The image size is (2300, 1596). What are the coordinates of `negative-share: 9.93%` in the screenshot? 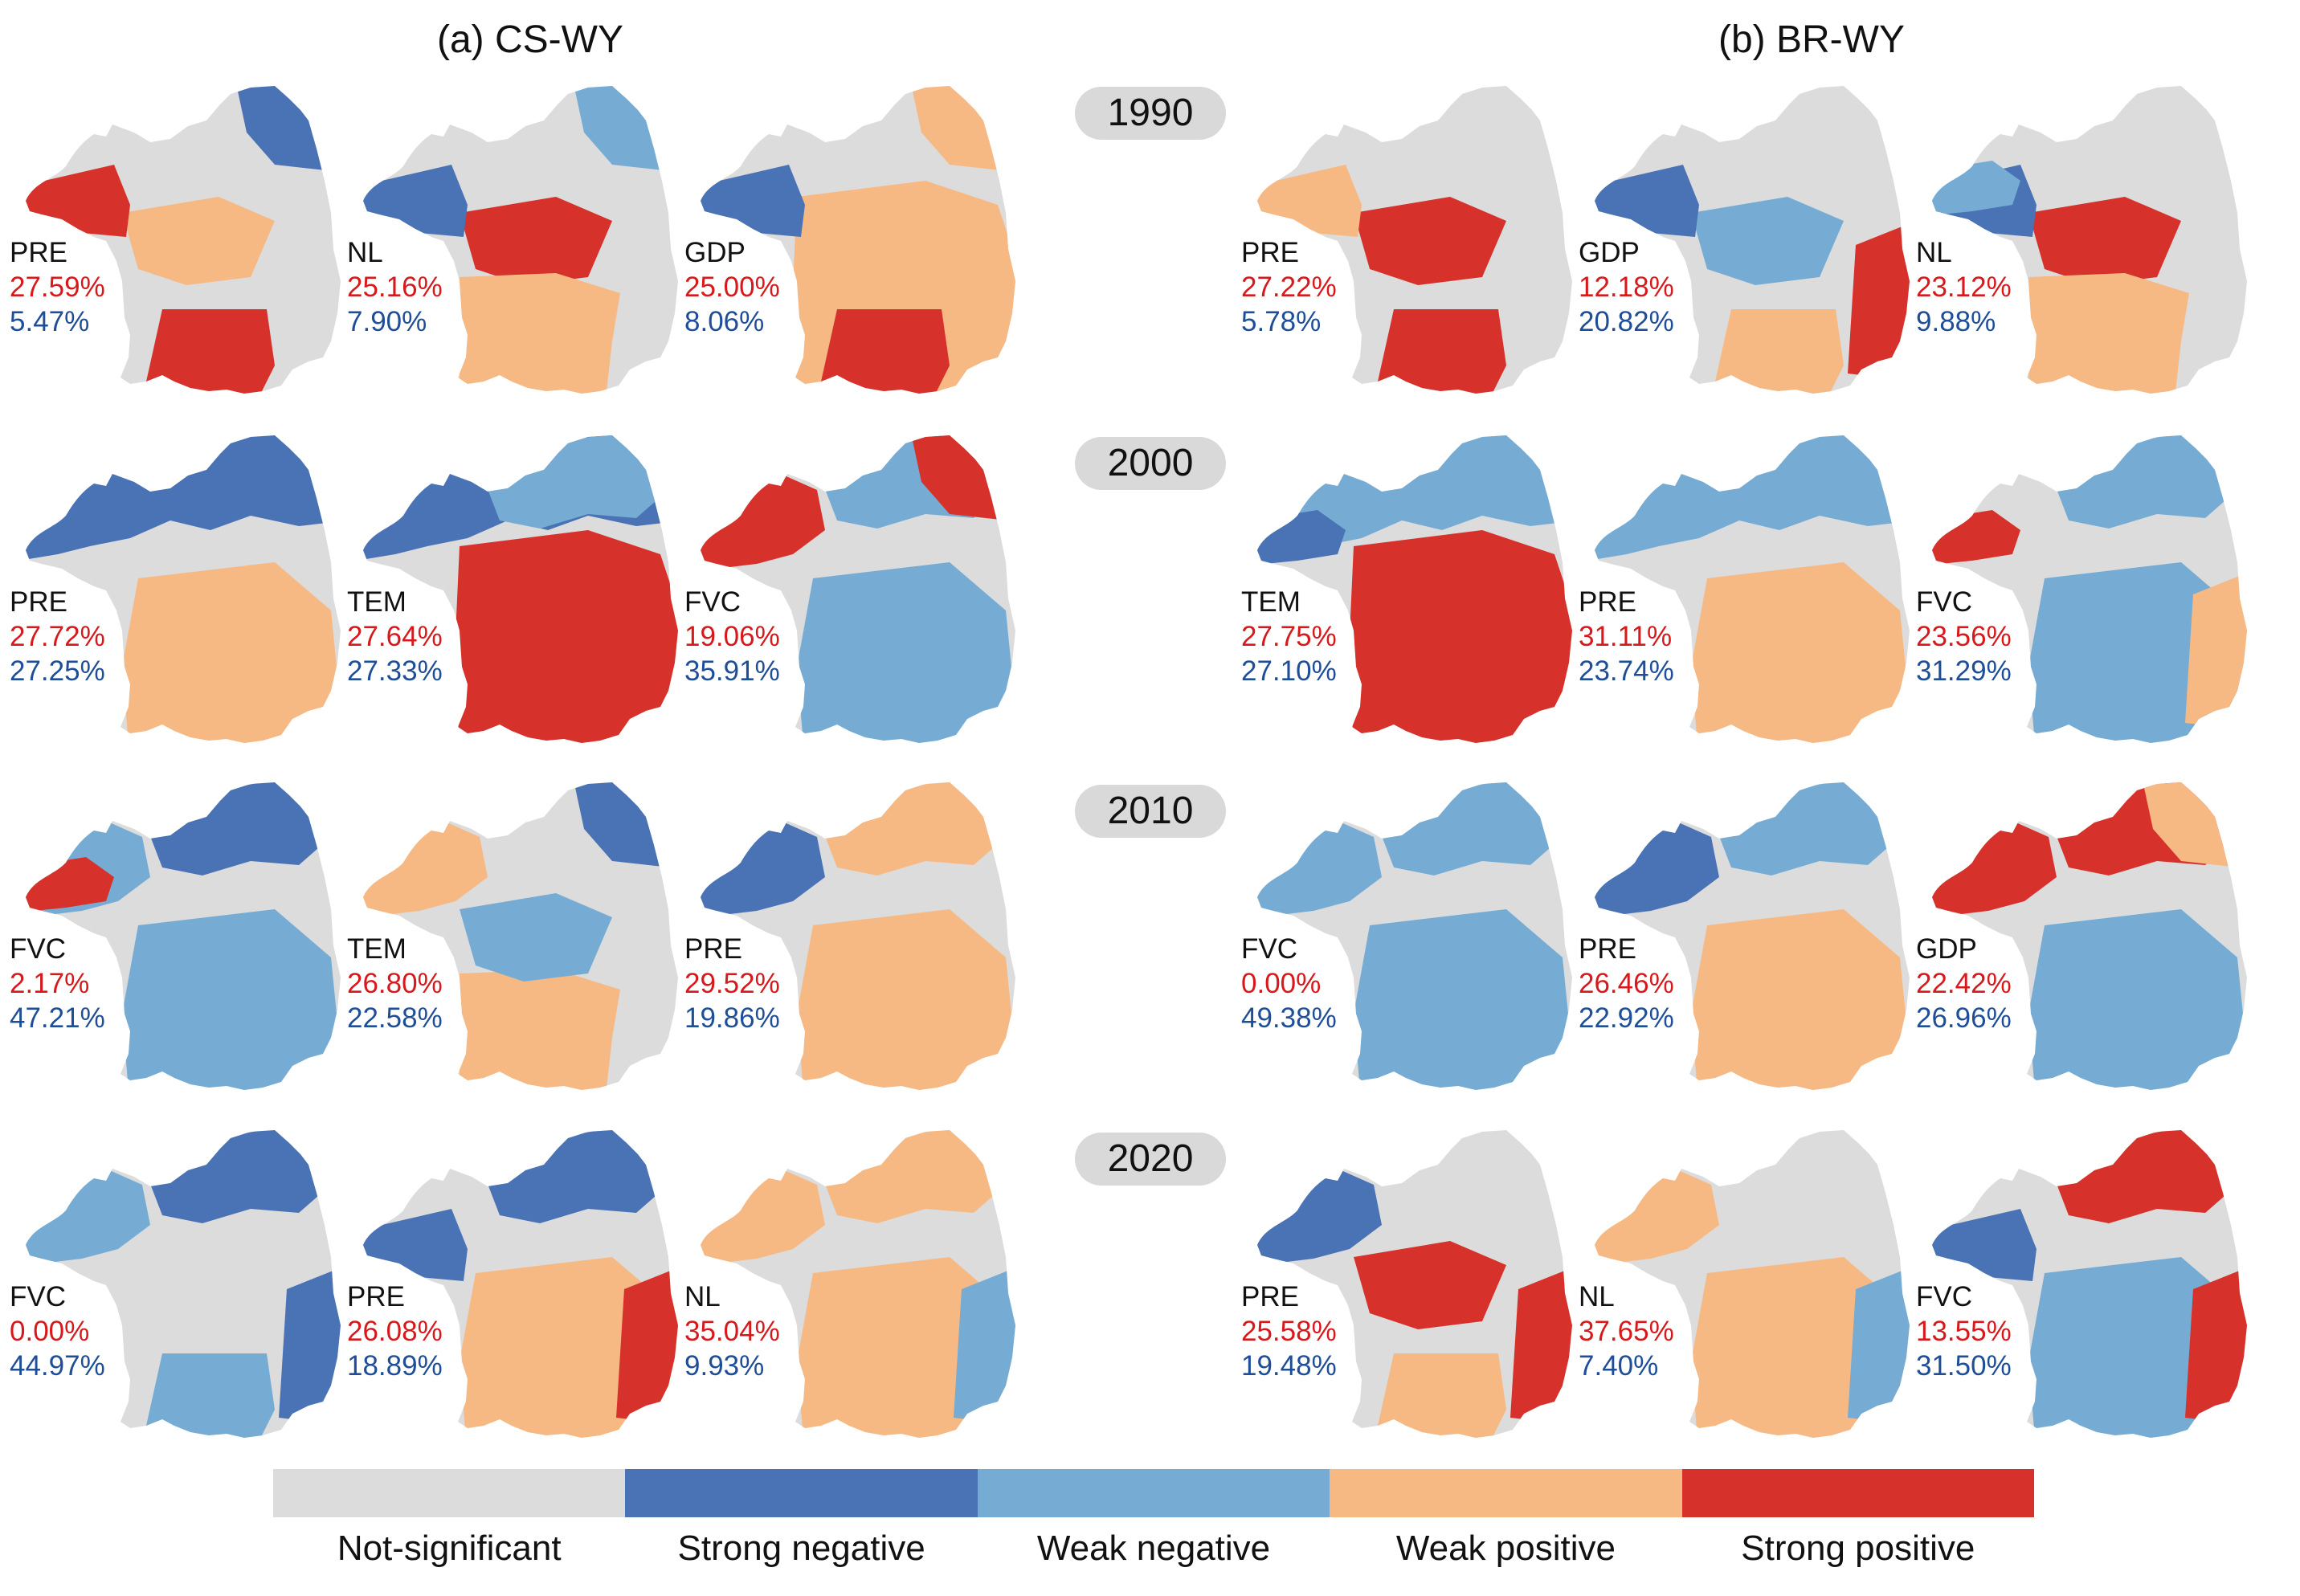 It's located at (724, 1366).